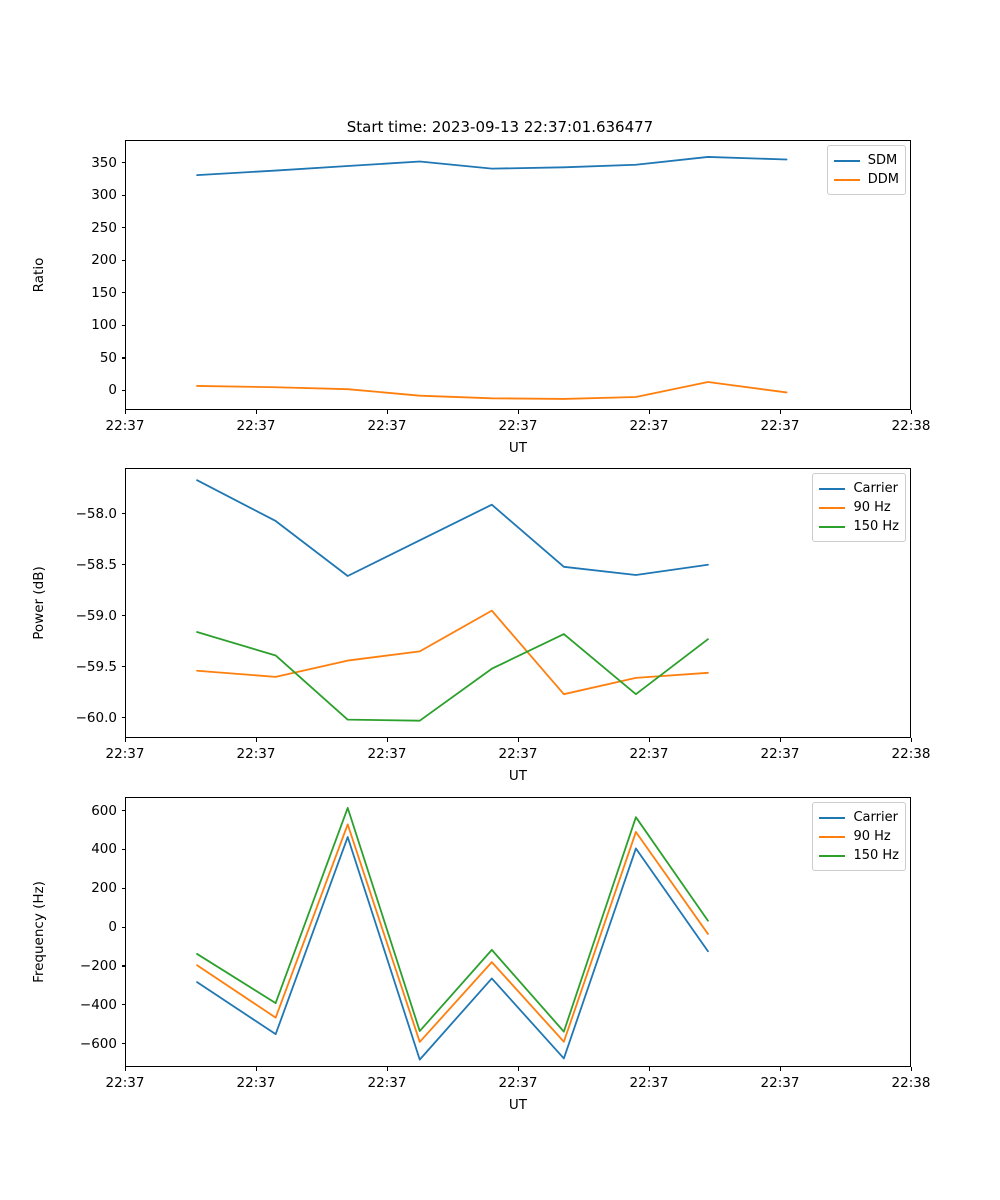 This screenshot has height=1200, width=1000. Describe the element at coordinates (104, 227) in the screenshot. I see `y-tick-label: 250` at that location.